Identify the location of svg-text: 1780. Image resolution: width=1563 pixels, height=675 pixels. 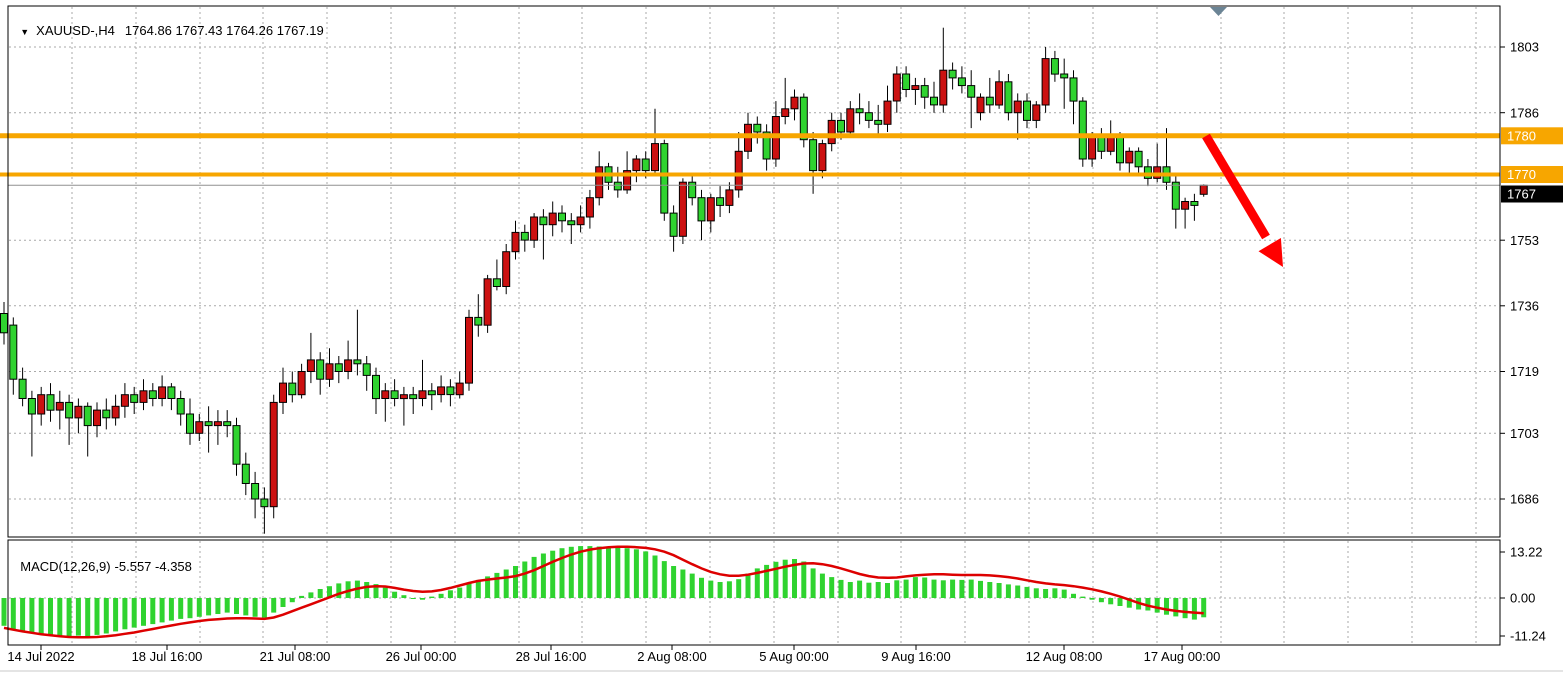
(1521, 135).